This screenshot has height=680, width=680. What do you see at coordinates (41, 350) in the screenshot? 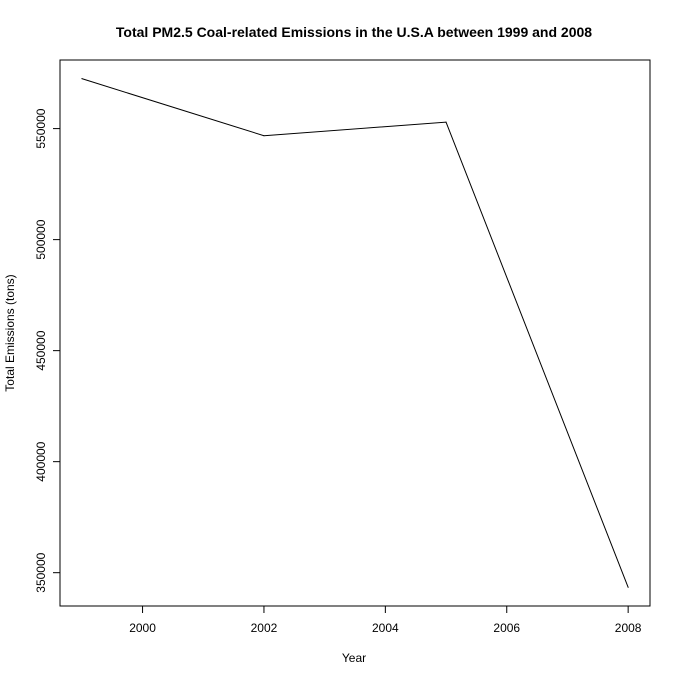
I see `y-tick-label: 450000` at bounding box center [41, 350].